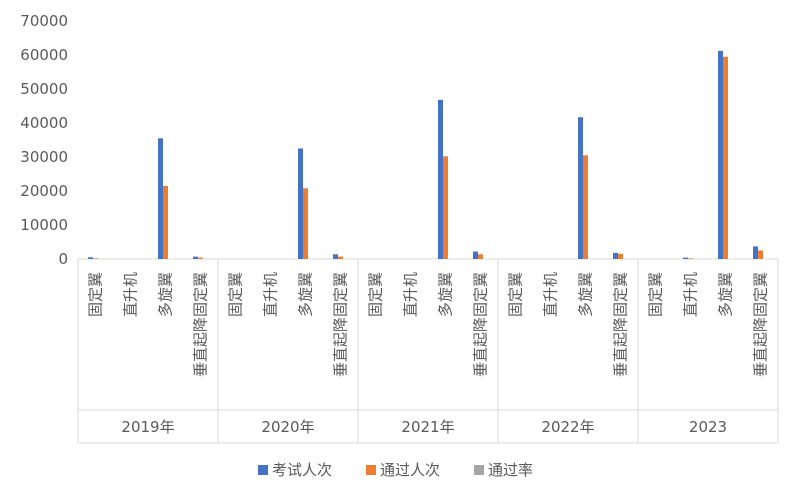  Describe the element at coordinates (44, 191) in the screenshot. I see `y-tick-label: 20000` at that location.